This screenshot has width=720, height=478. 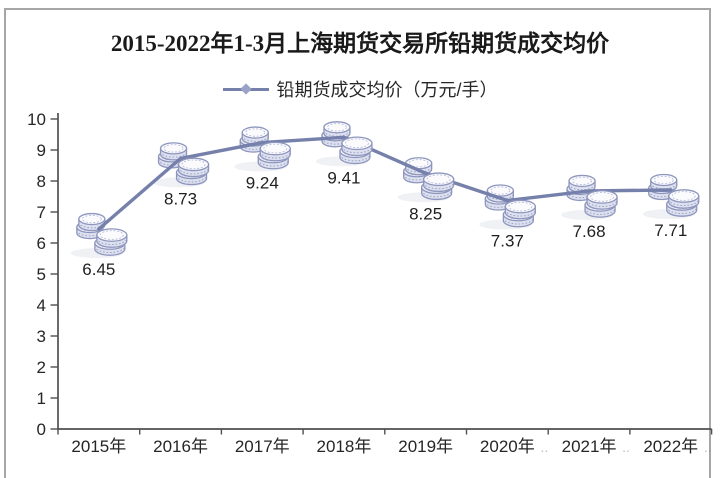 What do you see at coordinates (344, 446) in the screenshot?
I see `x-tick-label: 2018年` at bounding box center [344, 446].